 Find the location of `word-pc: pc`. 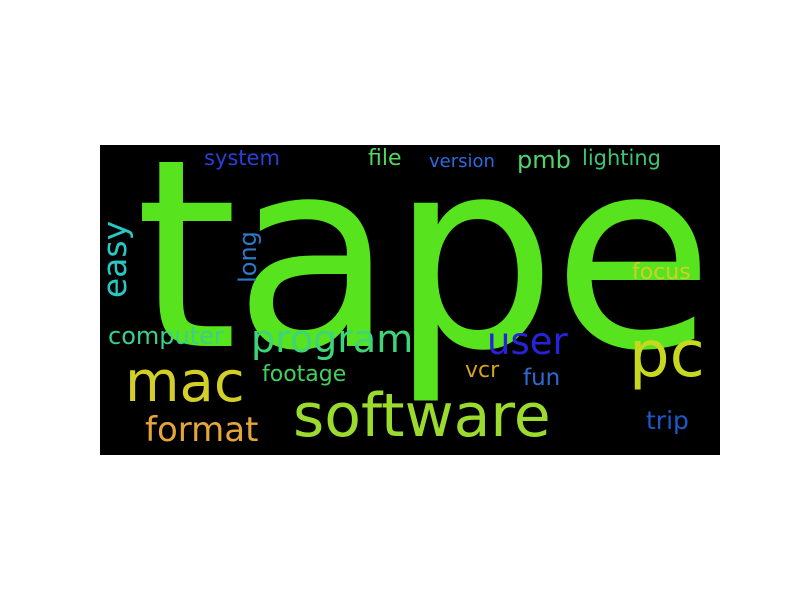

word-pc: pc is located at coordinates (667, 355).